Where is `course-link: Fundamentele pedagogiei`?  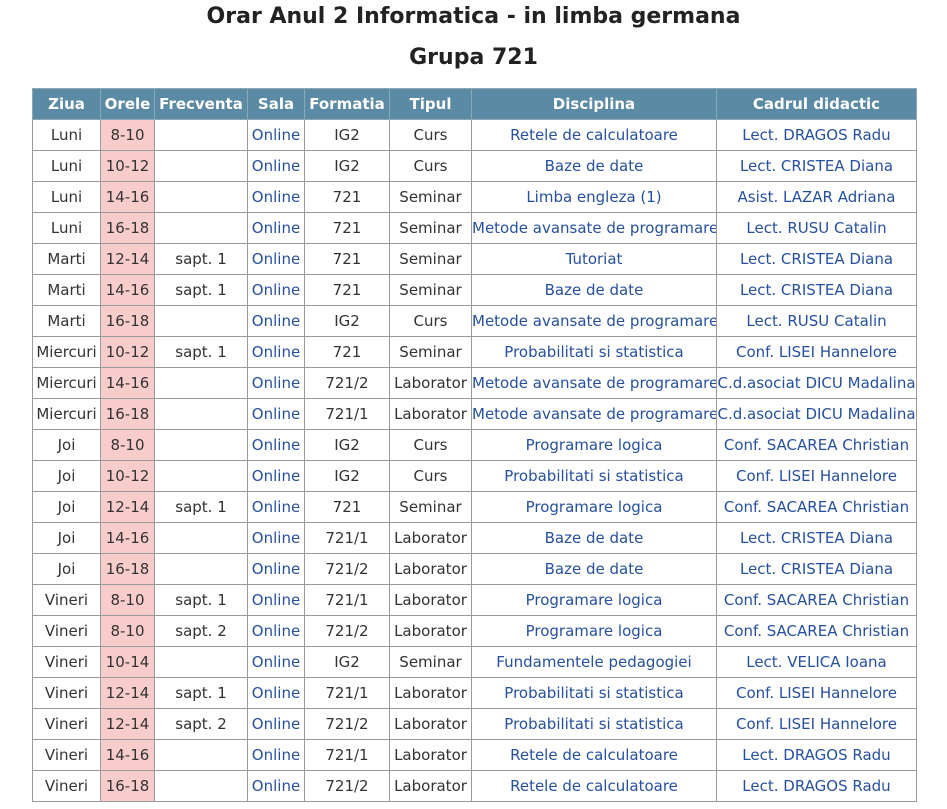 course-link: Fundamentele pedagogiei is located at coordinates (594, 662).